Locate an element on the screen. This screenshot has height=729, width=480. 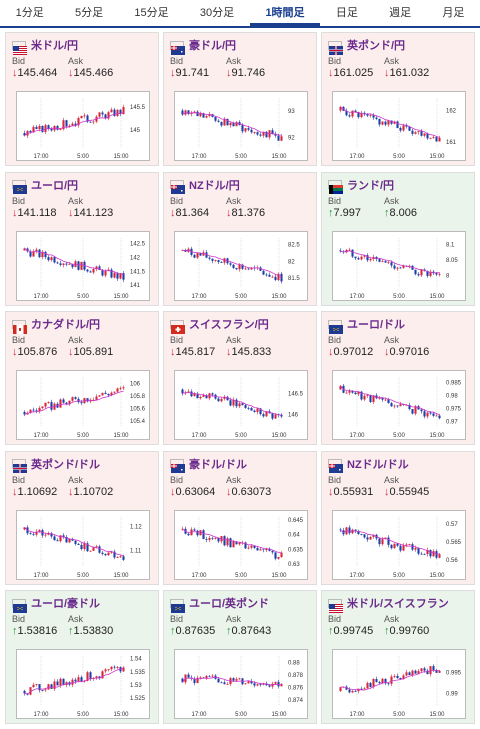
chart-frame: 0.57 0.565 0.56 17:00 5:00 15:00 is located at coordinates (399, 544).